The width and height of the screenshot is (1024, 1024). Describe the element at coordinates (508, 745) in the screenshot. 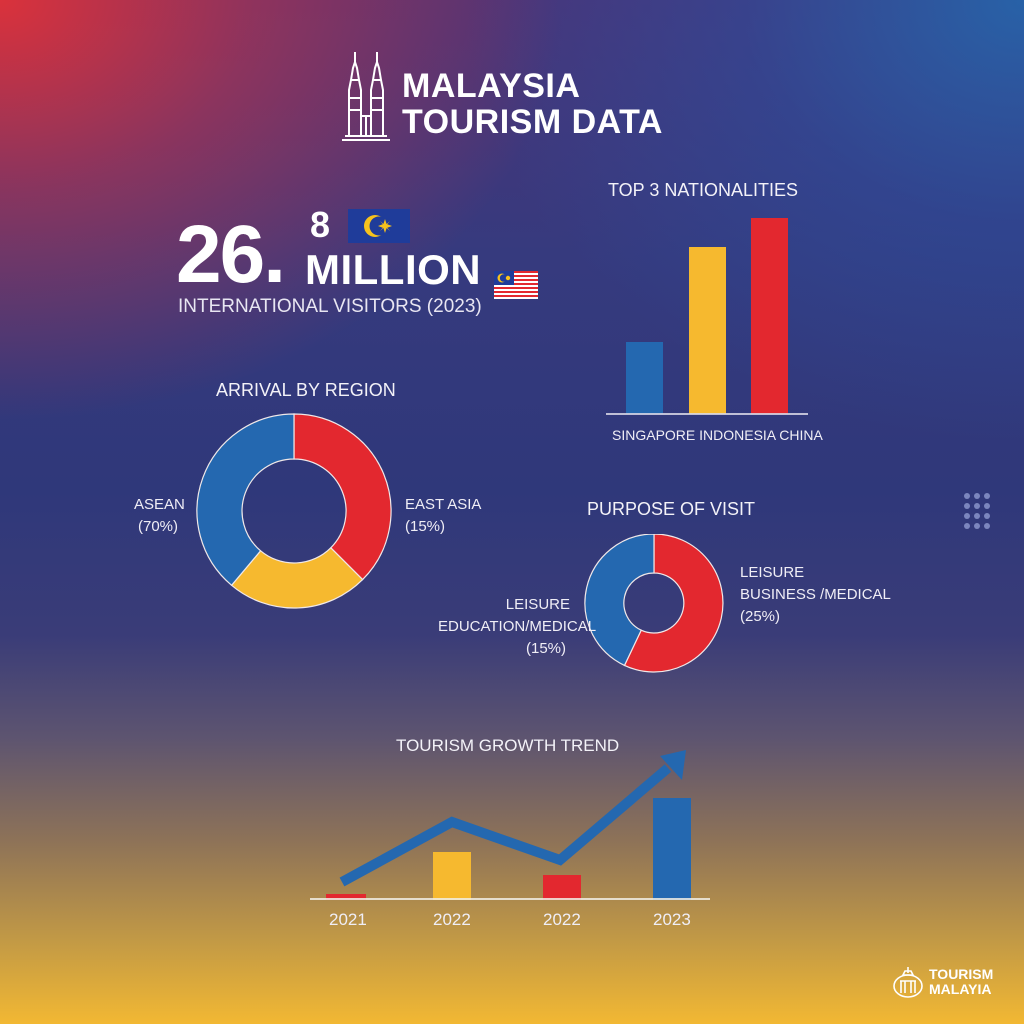

I see `growth-chart-title: TOURISM GROWTH TREND` at that location.